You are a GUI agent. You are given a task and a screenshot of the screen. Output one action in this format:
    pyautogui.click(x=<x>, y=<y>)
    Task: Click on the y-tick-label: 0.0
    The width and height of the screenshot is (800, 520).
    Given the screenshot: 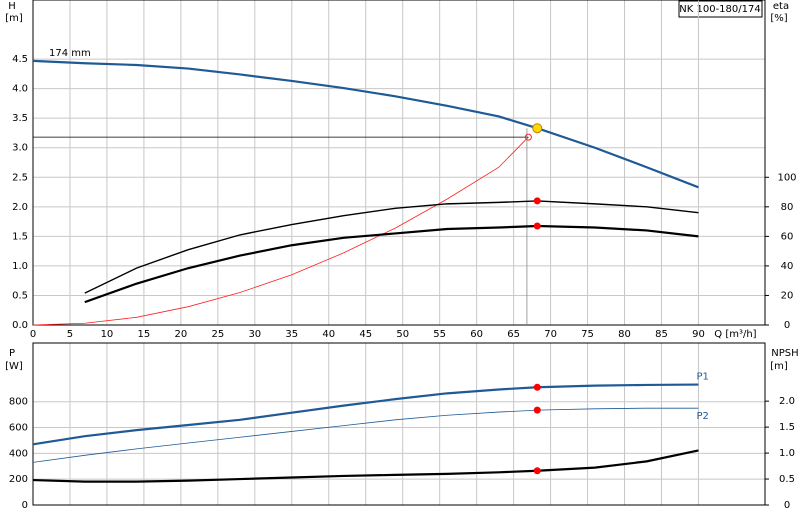 What is the action you would take?
    pyautogui.click(x=20, y=325)
    